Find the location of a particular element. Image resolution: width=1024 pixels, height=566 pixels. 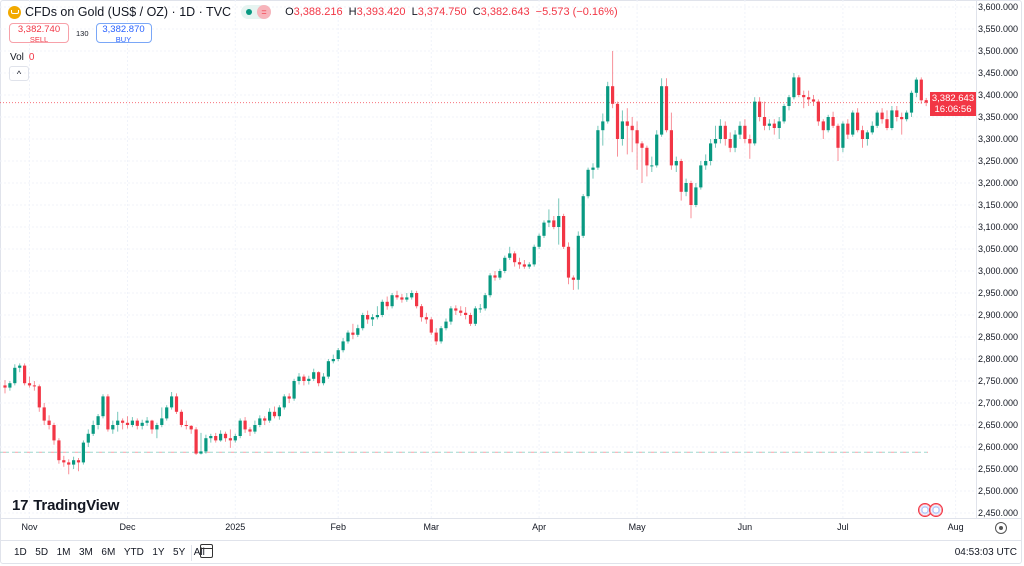

range-button-3m: 3M is located at coordinates (86, 552).